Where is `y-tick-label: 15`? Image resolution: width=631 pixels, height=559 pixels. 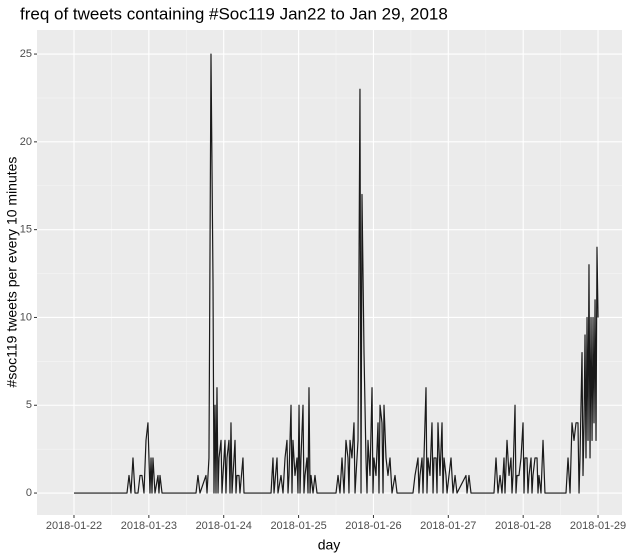
y-tick-label: 15 is located at coordinates (26, 230).